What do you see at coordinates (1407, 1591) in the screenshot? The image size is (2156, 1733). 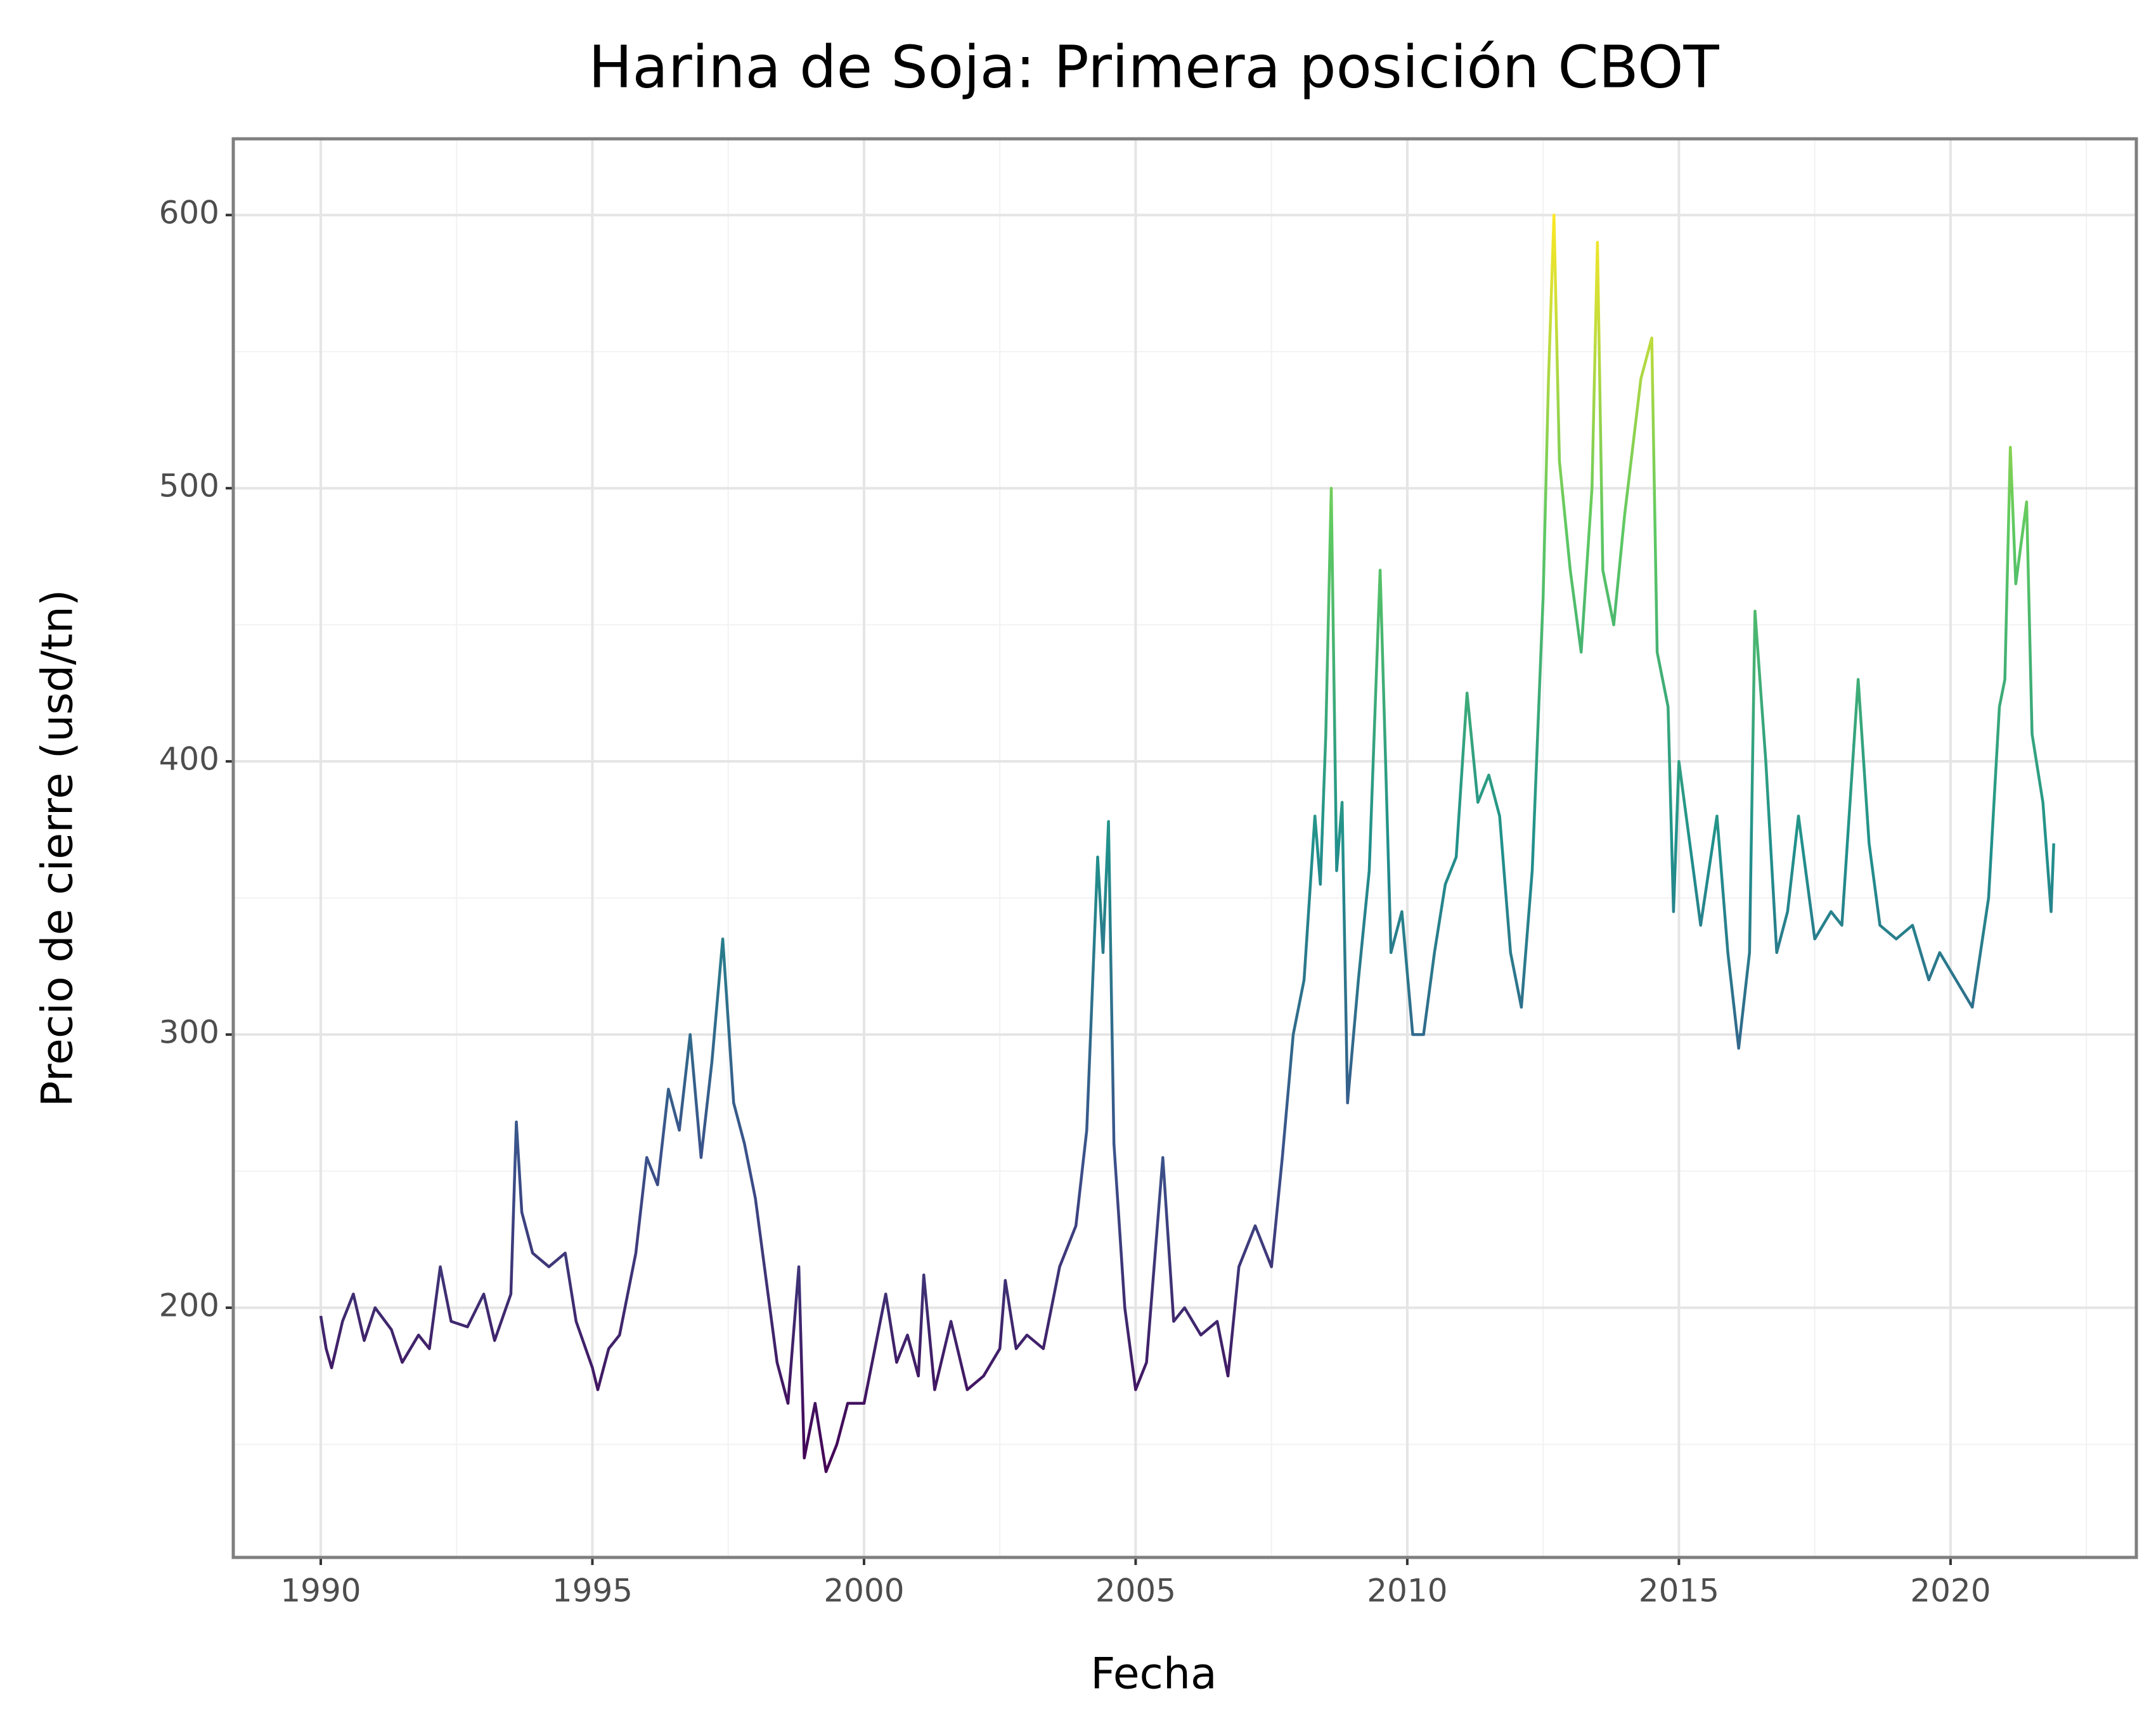 I see `x-tick-label: 2010` at bounding box center [1407, 1591].